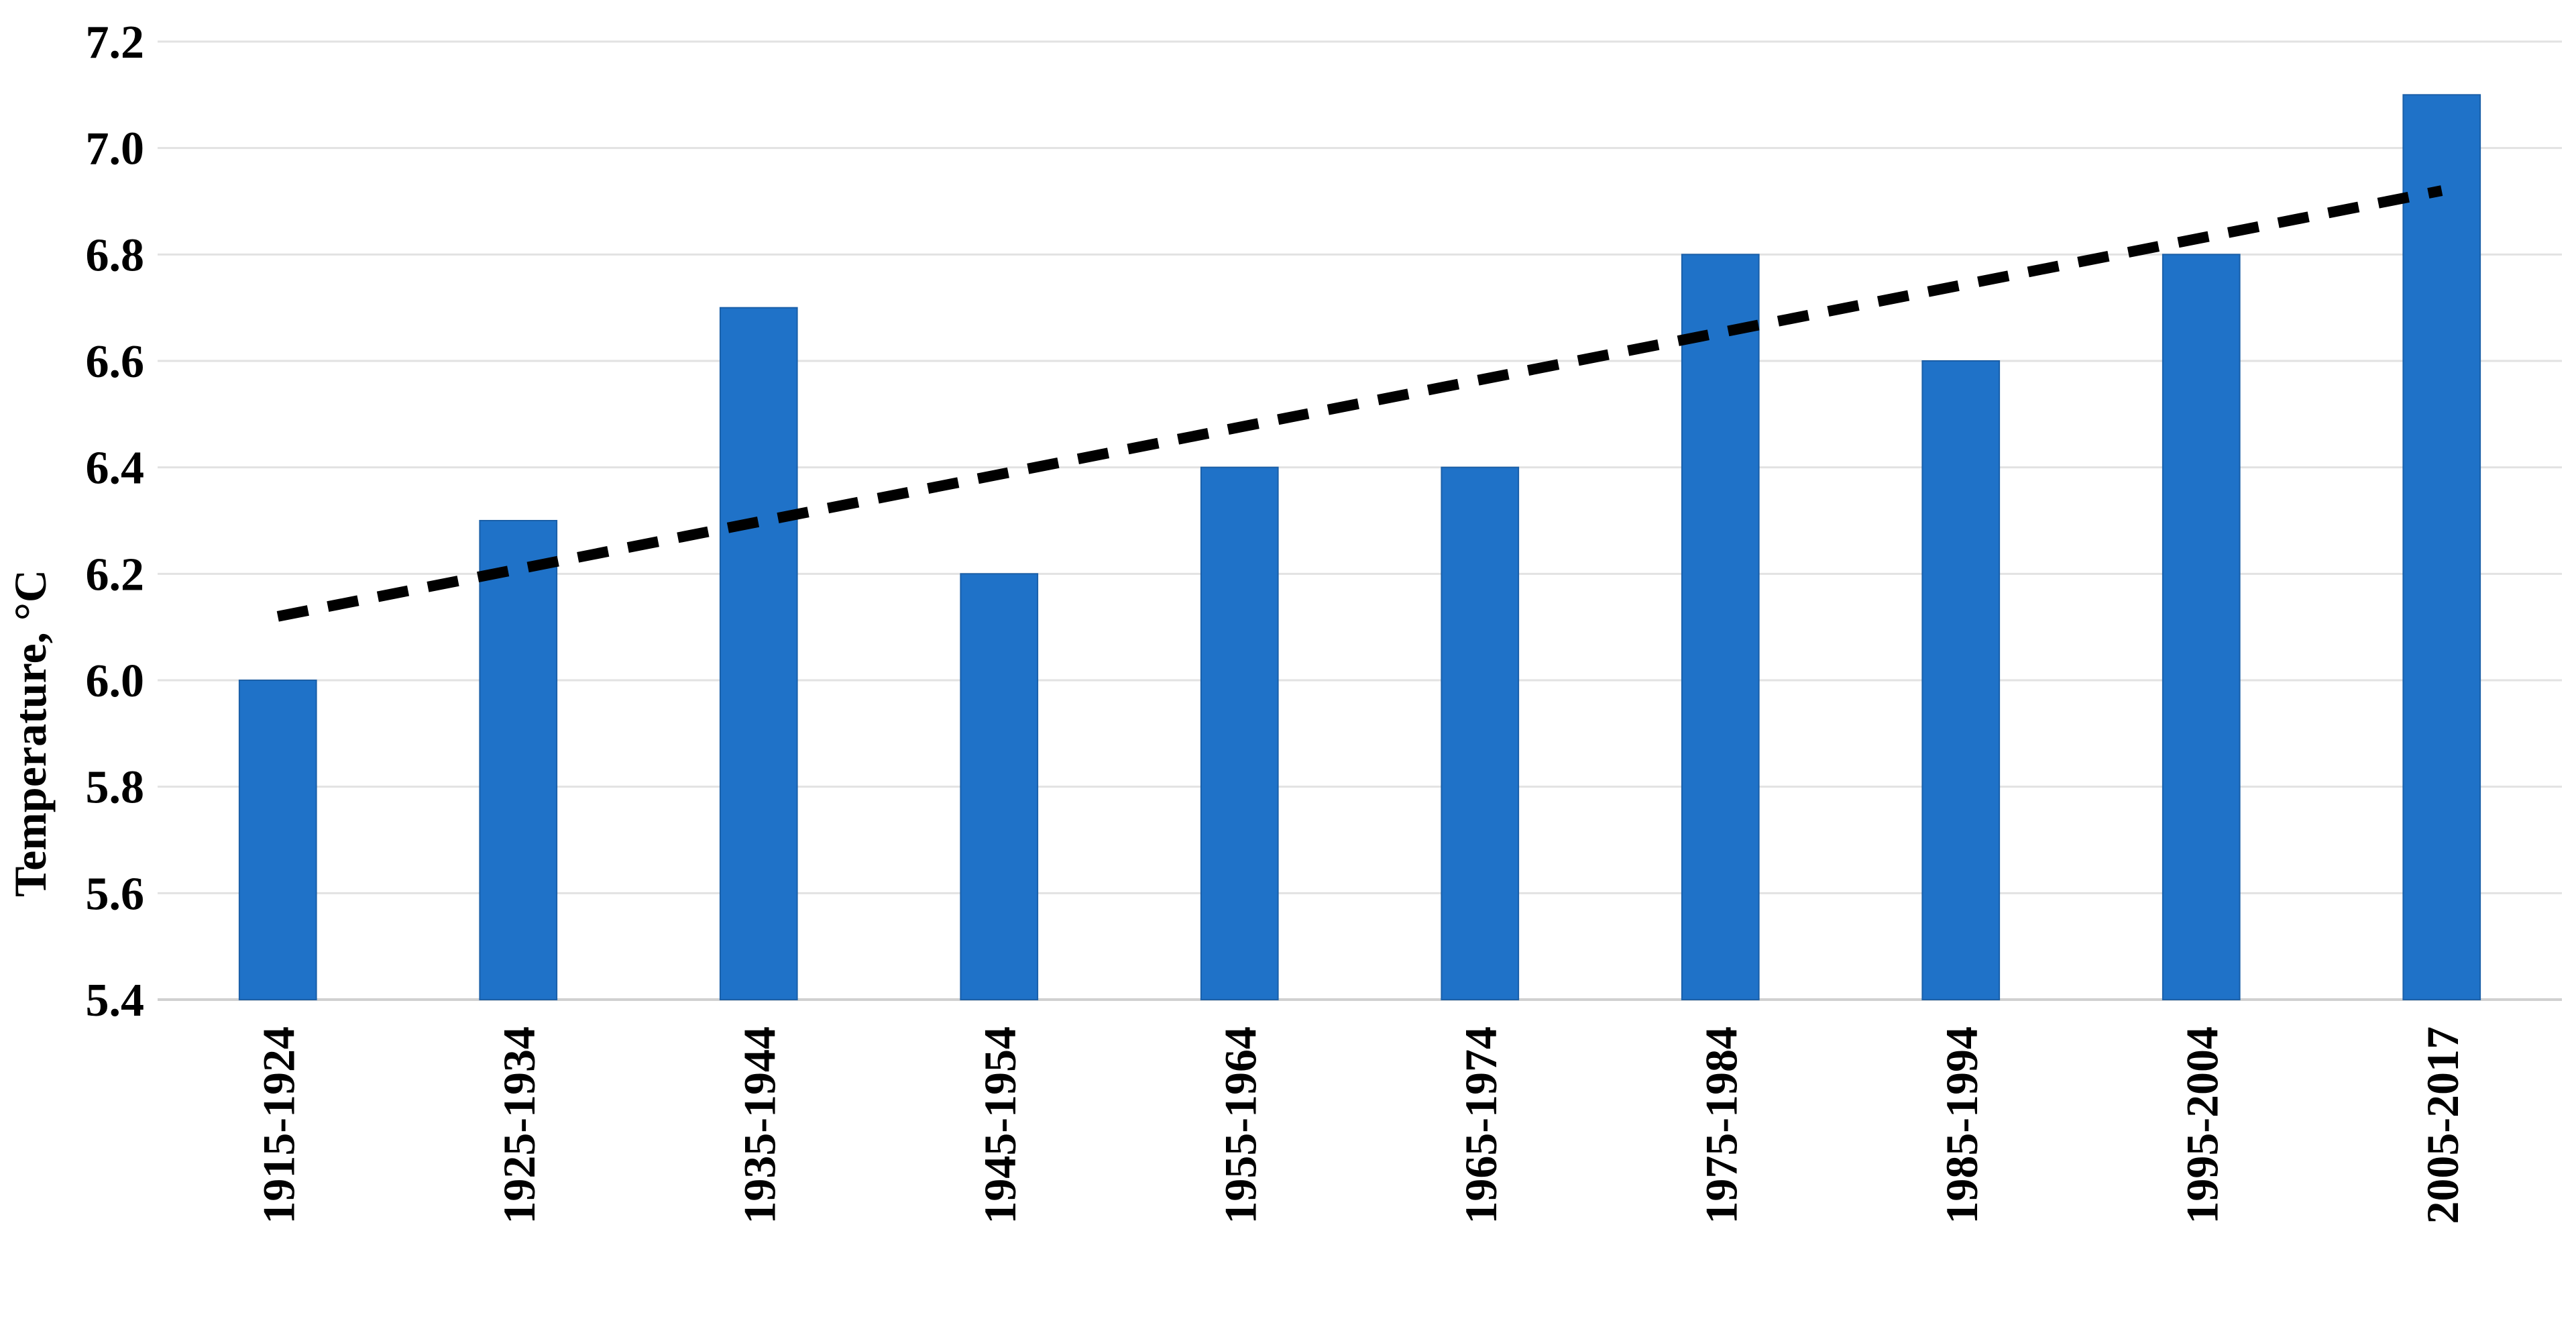 This screenshot has width=2576, height=1329. I want to click on x-tick-label: 1945-1954, so click(999, 1125).